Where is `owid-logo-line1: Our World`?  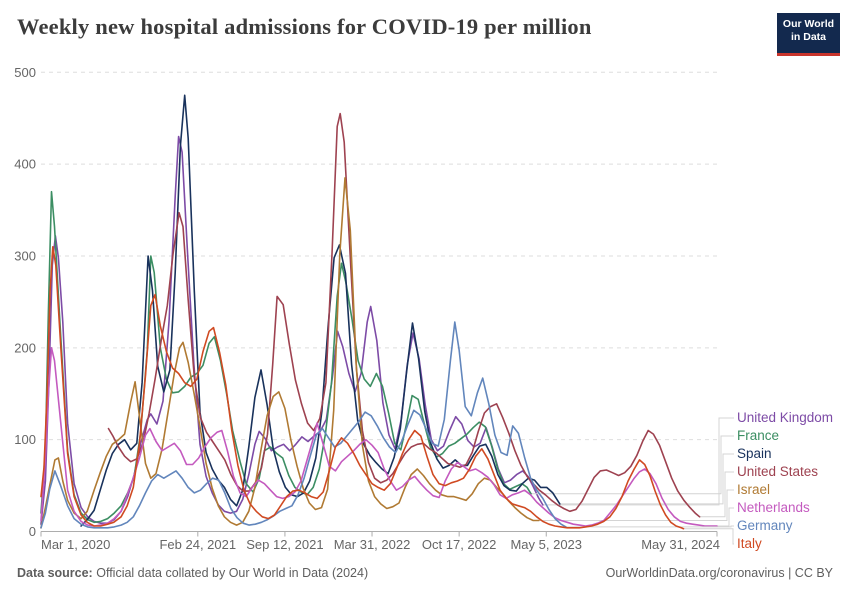
owid-logo-line1: Our World is located at coordinates (808, 24).